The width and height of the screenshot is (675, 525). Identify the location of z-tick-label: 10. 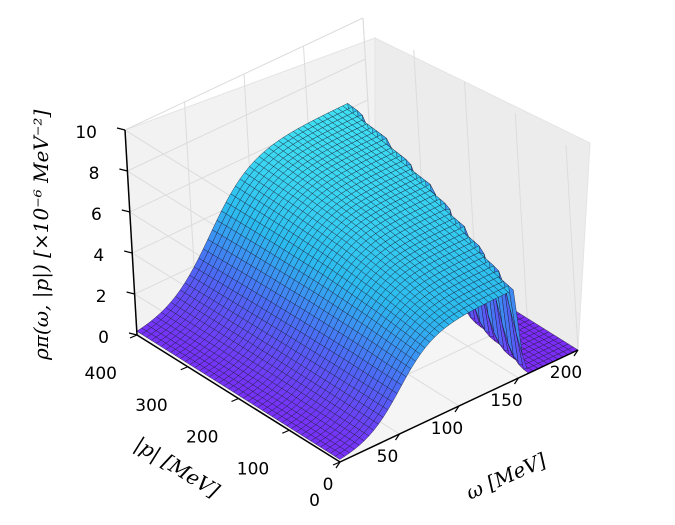
(86, 133).